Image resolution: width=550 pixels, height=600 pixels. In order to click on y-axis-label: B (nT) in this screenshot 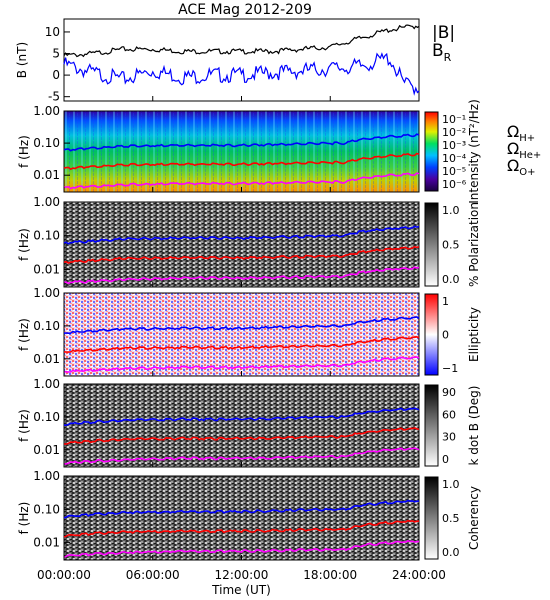, I will do `click(22, 60)`.